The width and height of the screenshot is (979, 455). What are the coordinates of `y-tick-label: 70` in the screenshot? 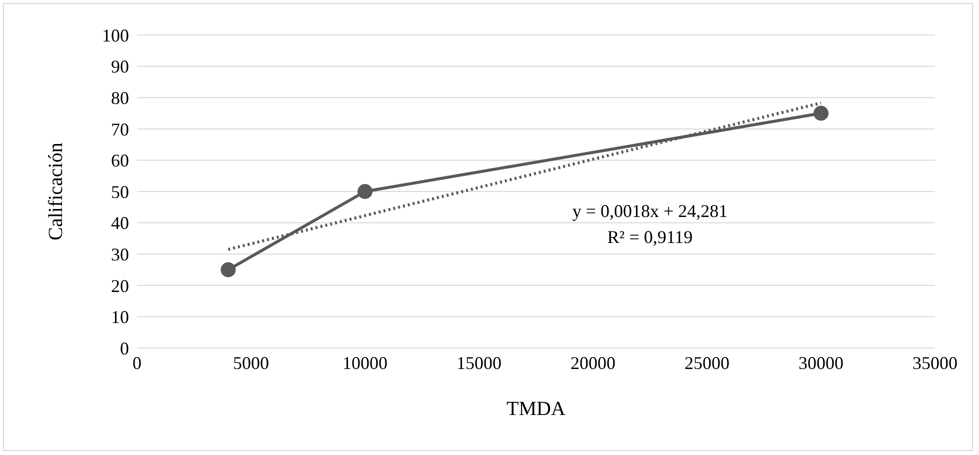 It's located at (120, 129).